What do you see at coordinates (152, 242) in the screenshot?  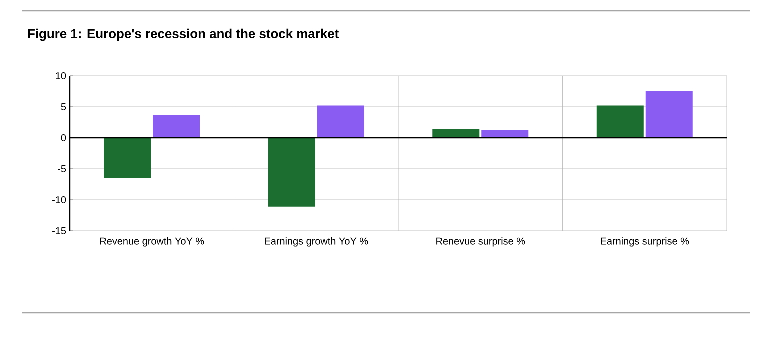 I see `x-tick-label: Revenue growth YoY %` at bounding box center [152, 242].